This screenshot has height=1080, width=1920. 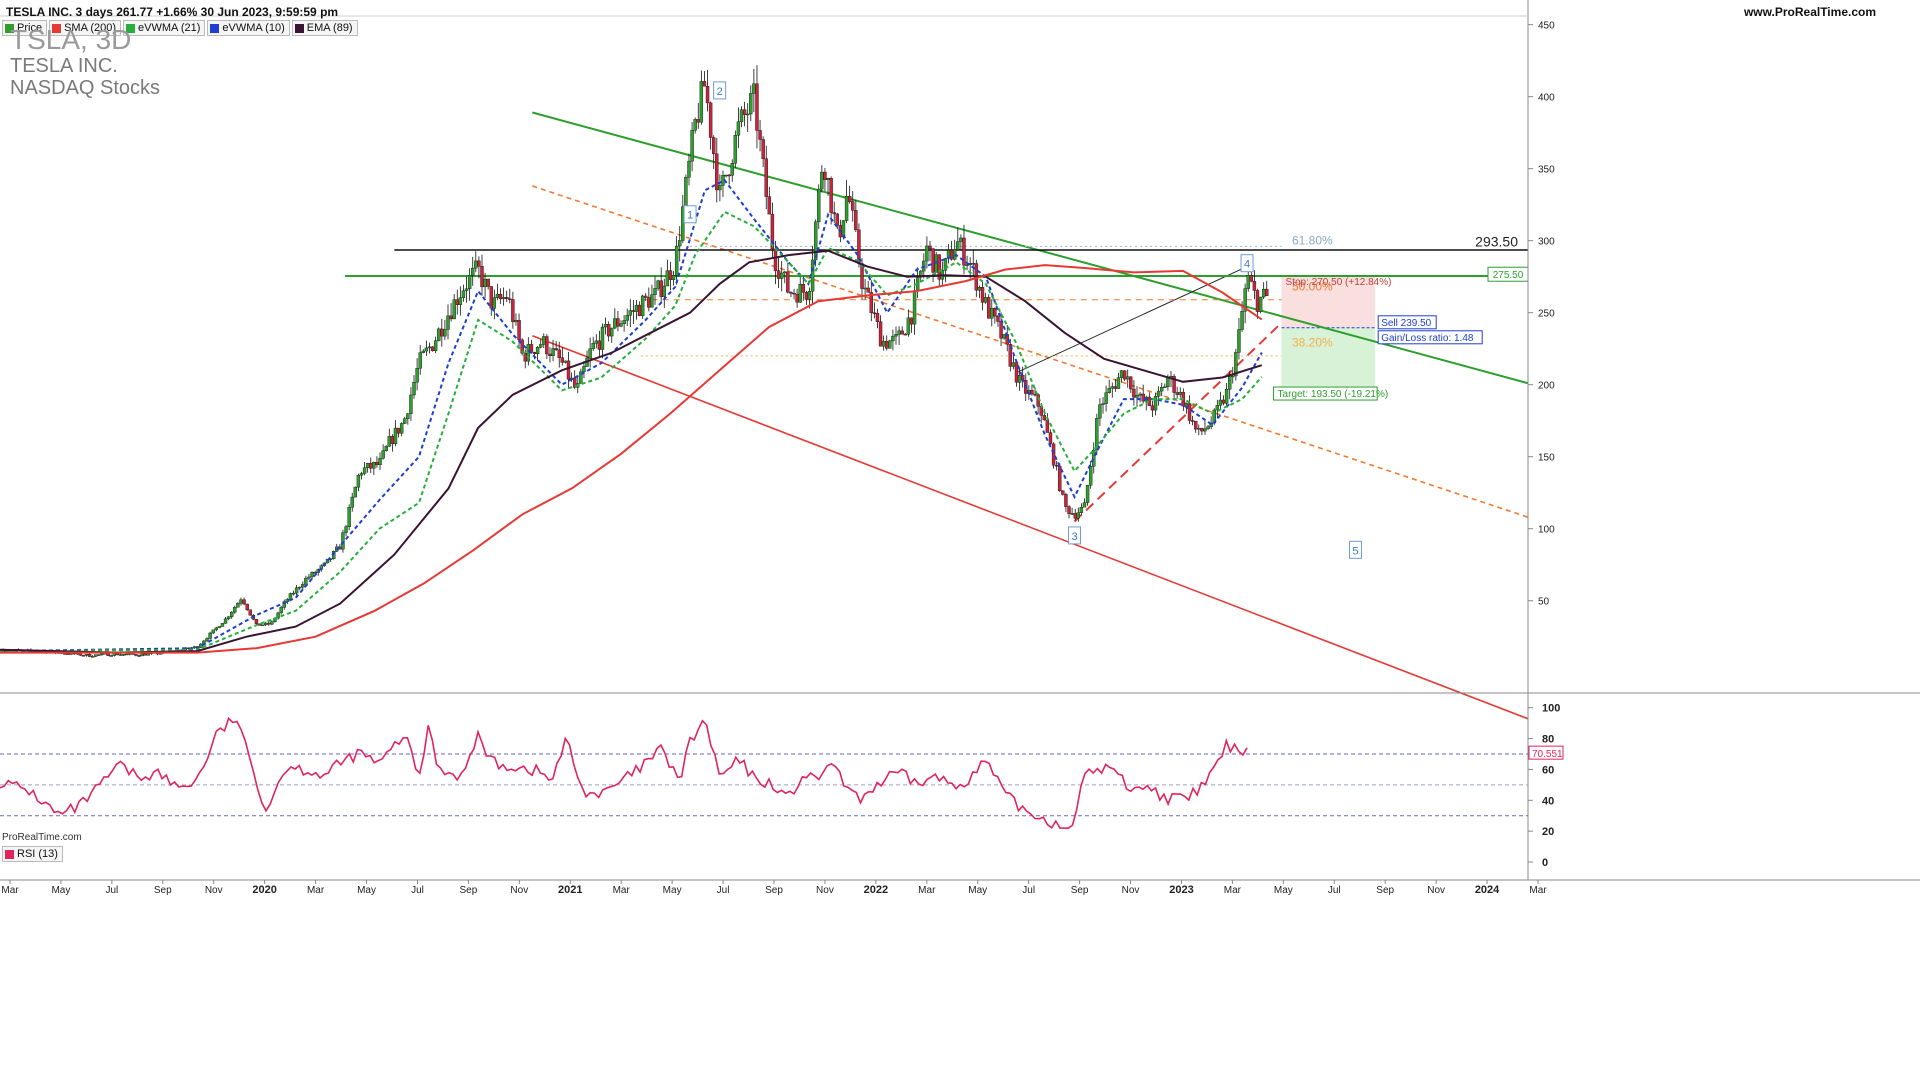 What do you see at coordinates (1333, 394) in the screenshot?
I see `target-label: Target: 193.50 (-19.21%)` at bounding box center [1333, 394].